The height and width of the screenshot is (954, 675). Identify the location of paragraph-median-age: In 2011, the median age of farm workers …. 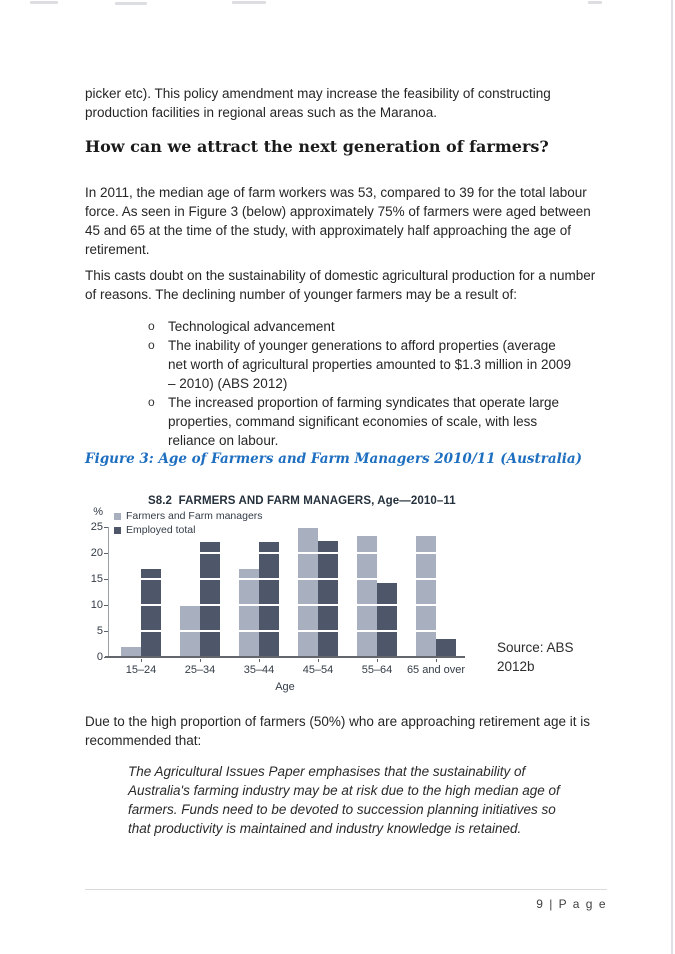
(338, 221).